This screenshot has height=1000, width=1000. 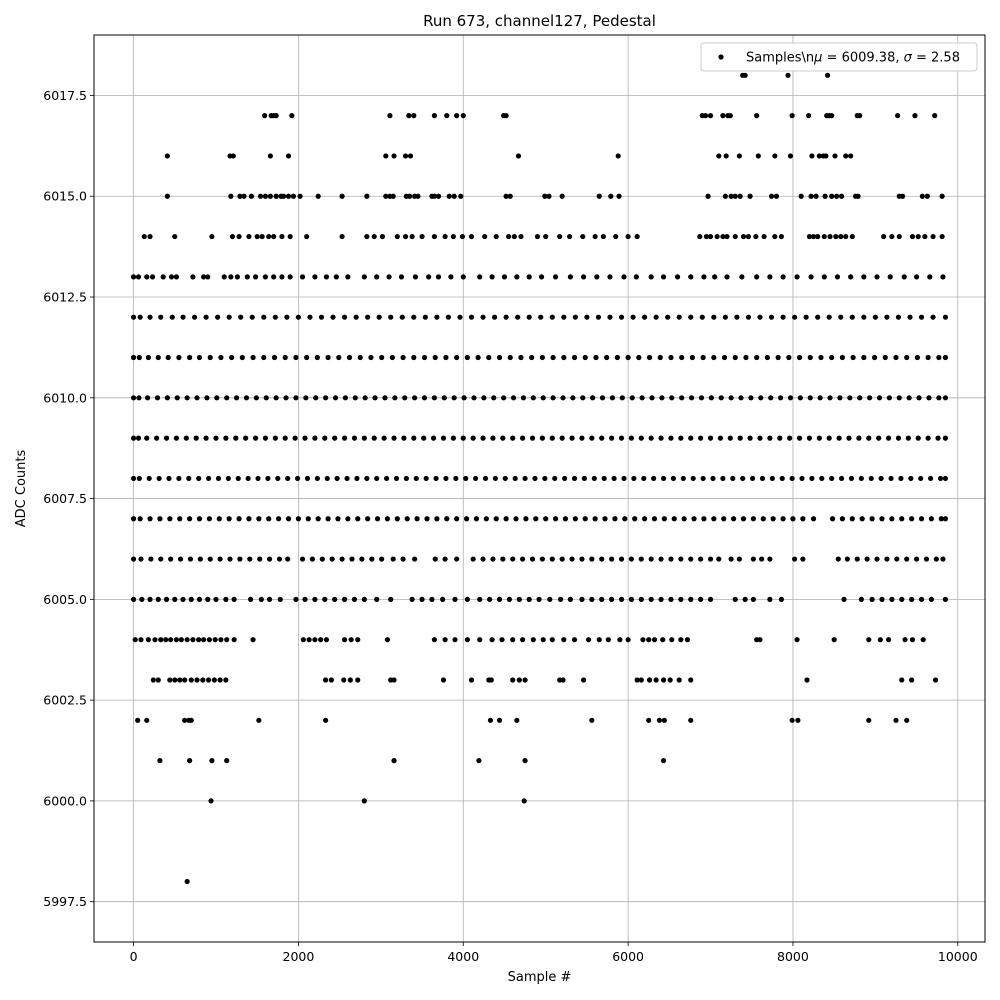 What do you see at coordinates (65, 95) in the screenshot?
I see `y-tick-label: 6017.5` at bounding box center [65, 95].